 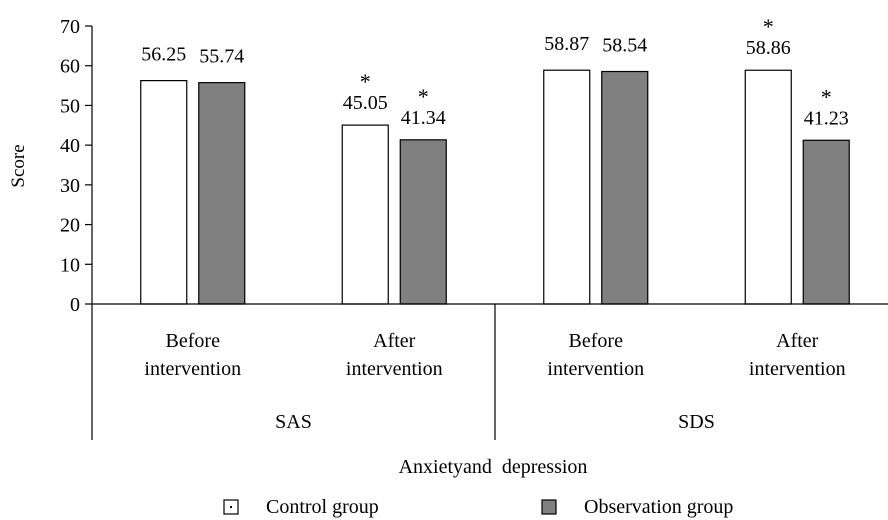 I want to click on data-label: 45.05, so click(x=365, y=103).